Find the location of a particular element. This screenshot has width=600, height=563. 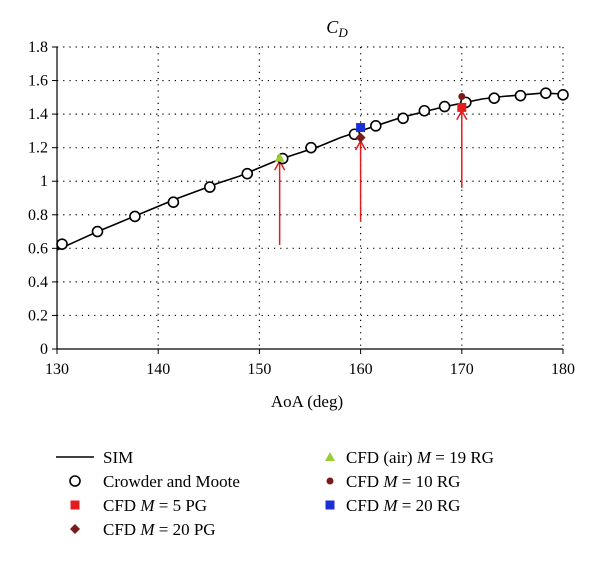

chart-title-main: C is located at coordinates (332, 27).